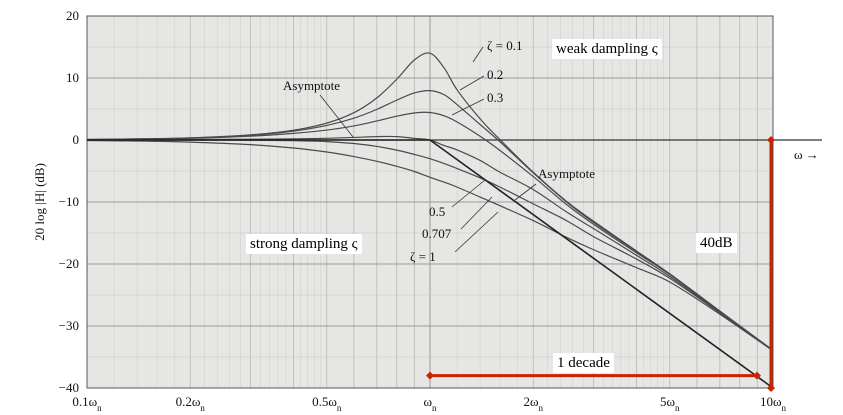 The height and width of the screenshot is (415, 843). What do you see at coordinates (670, 403) in the screenshot?
I see `x-tick-label: 5ωn` at bounding box center [670, 403].